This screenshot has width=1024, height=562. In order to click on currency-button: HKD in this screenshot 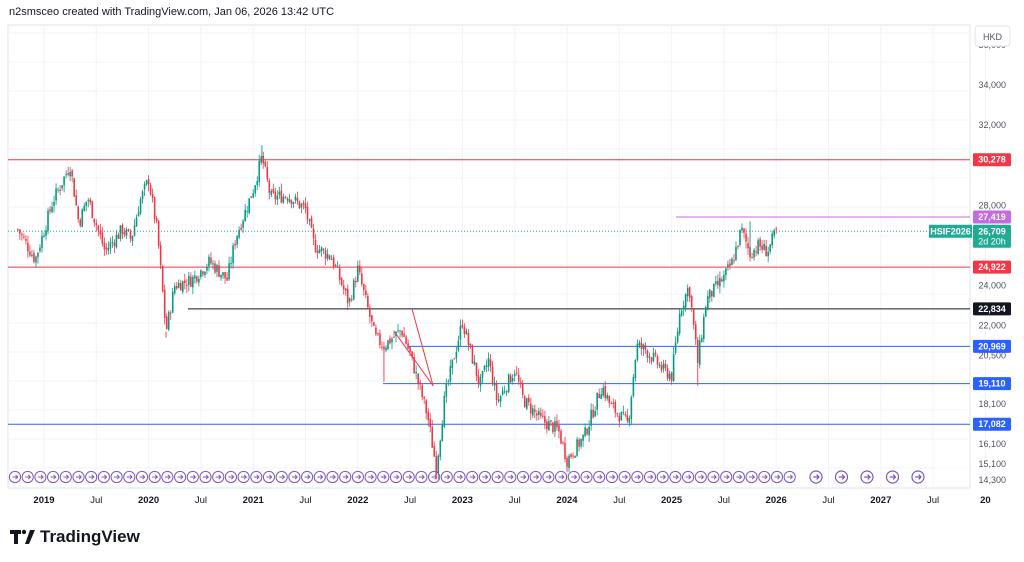, I will do `click(992, 36)`.